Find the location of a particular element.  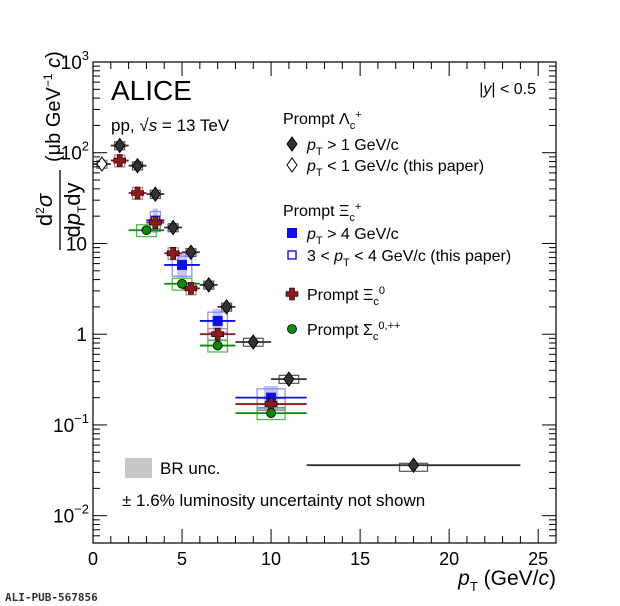

legend-xic-gt4: pT > 4 GeV/c is located at coordinates (352, 236).